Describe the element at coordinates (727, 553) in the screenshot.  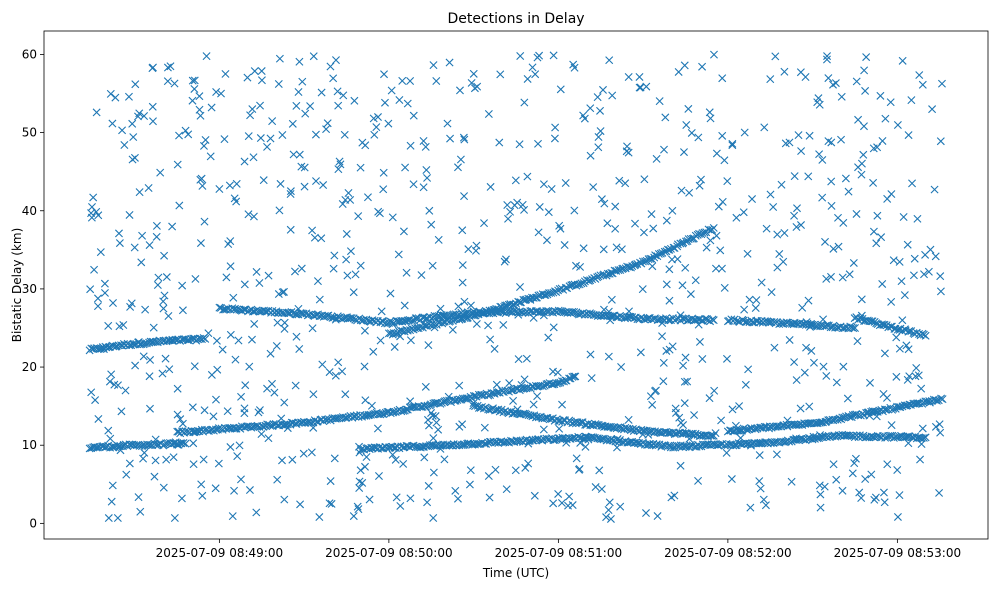
I see `x-tick-label: 2025-07-09 08:52:00` at that location.